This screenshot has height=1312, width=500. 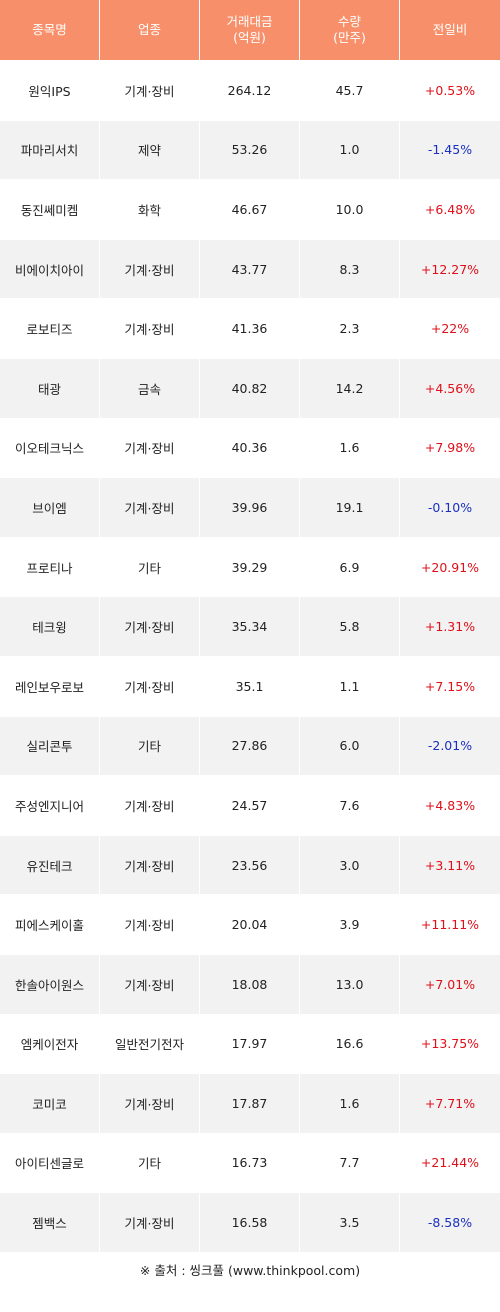 What do you see at coordinates (350, 805) in the screenshot?
I see `trade-volume-cell: 7.6` at bounding box center [350, 805].